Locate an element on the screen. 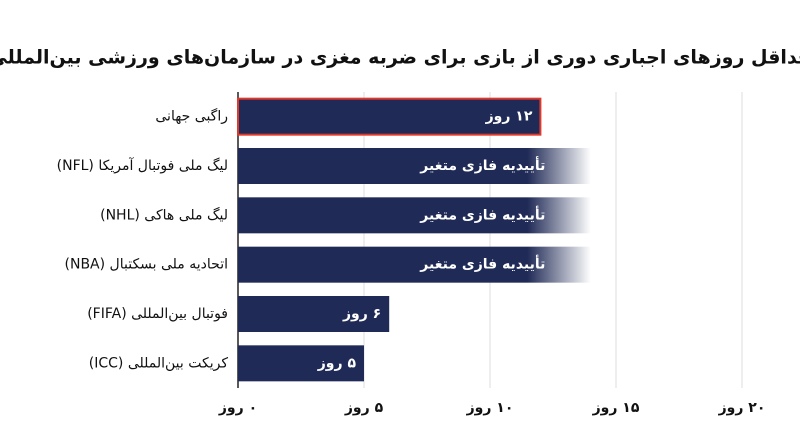 The height and width of the screenshot is (447, 800). x-tick-label: ۵ روز is located at coordinates (364, 408).